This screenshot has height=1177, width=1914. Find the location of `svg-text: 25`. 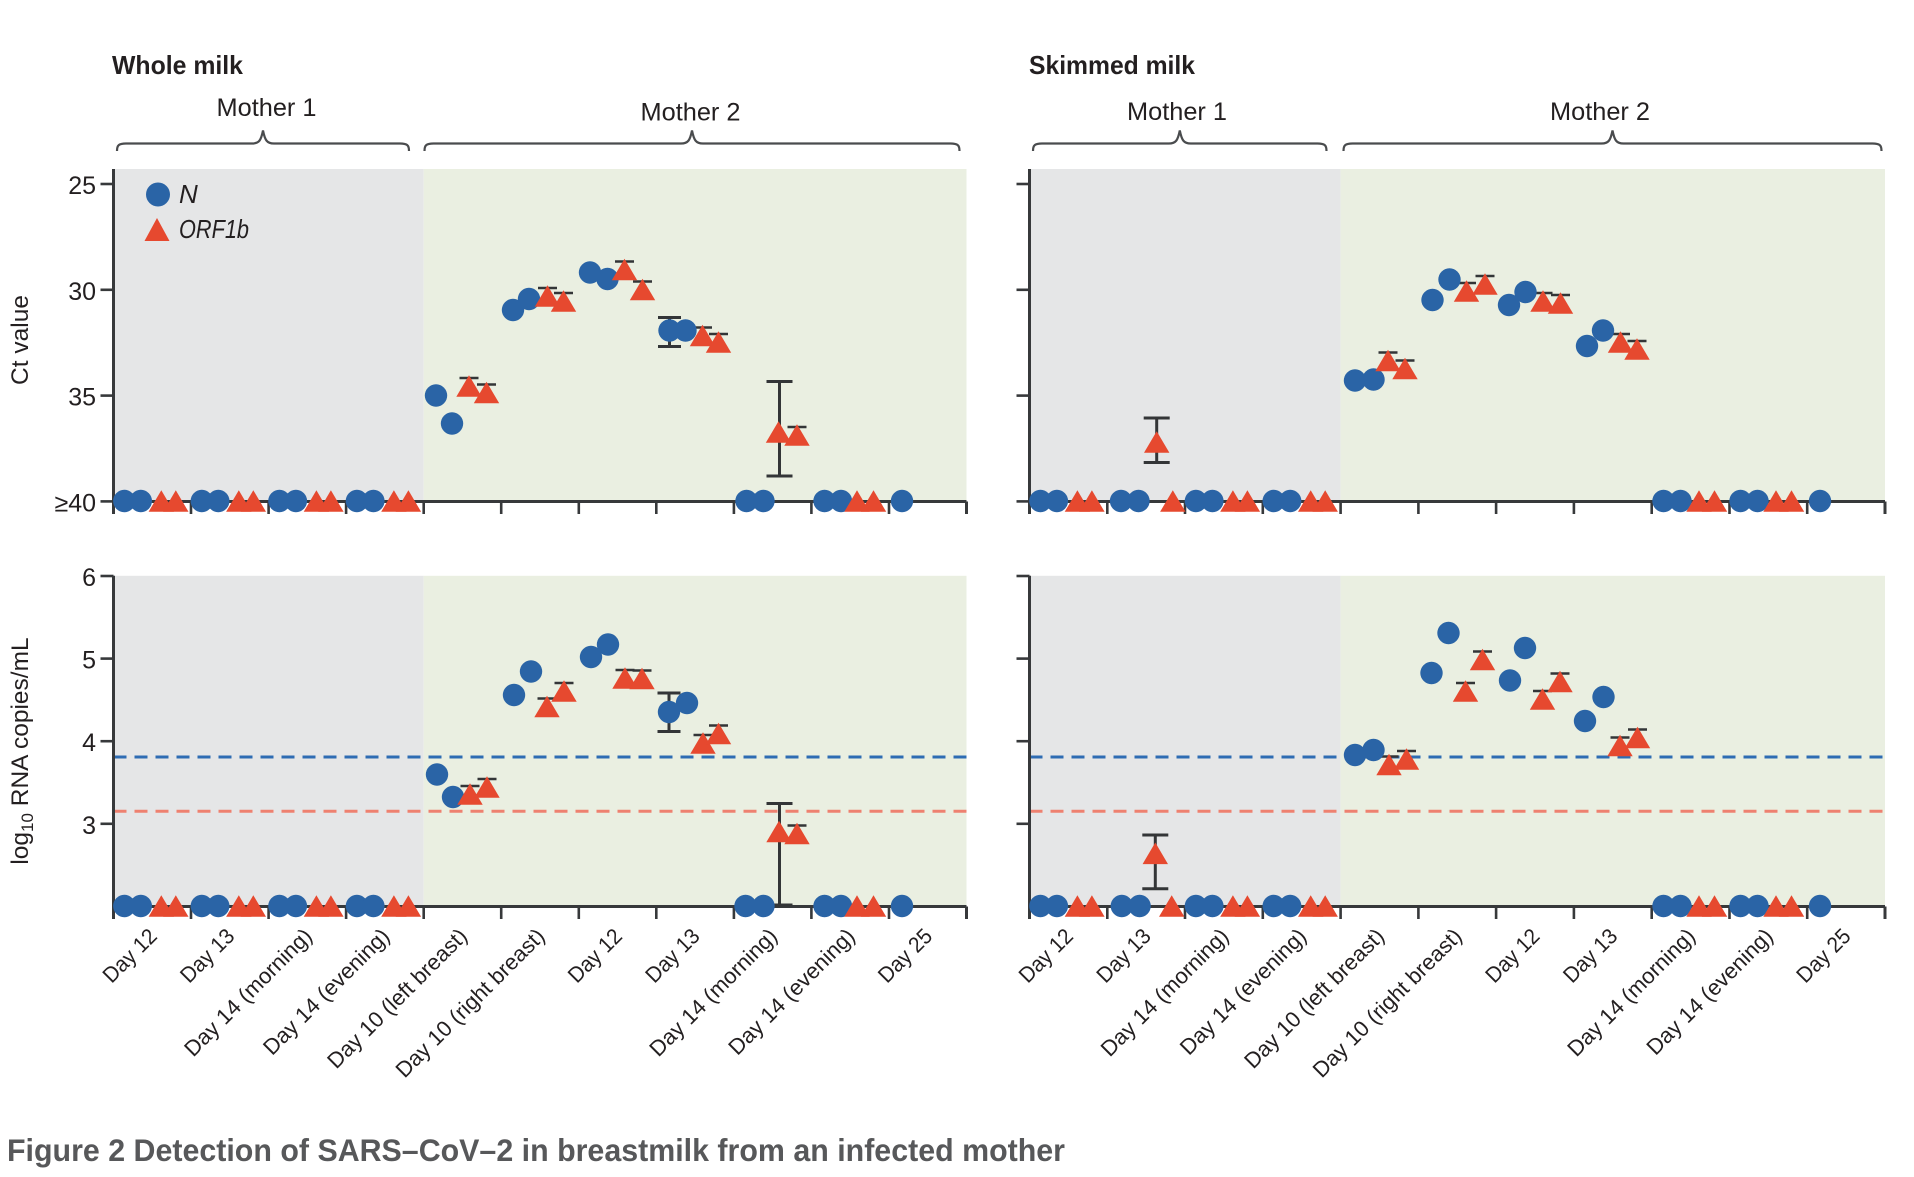

svg-text: 25 is located at coordinates (82, 186).